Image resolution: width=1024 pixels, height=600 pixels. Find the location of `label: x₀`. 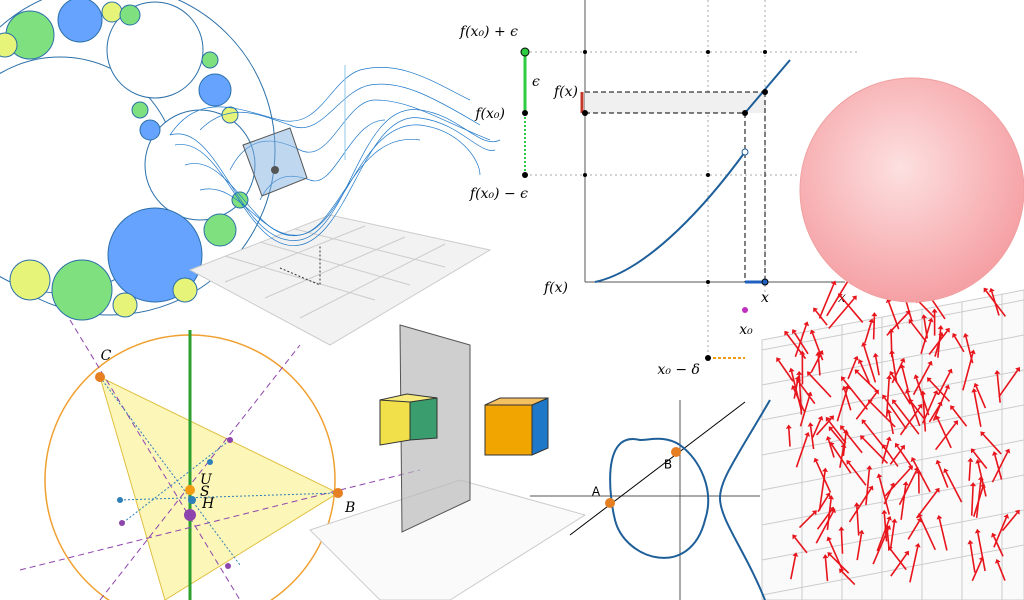

label: x₀ is located at coordinates (746, 330).